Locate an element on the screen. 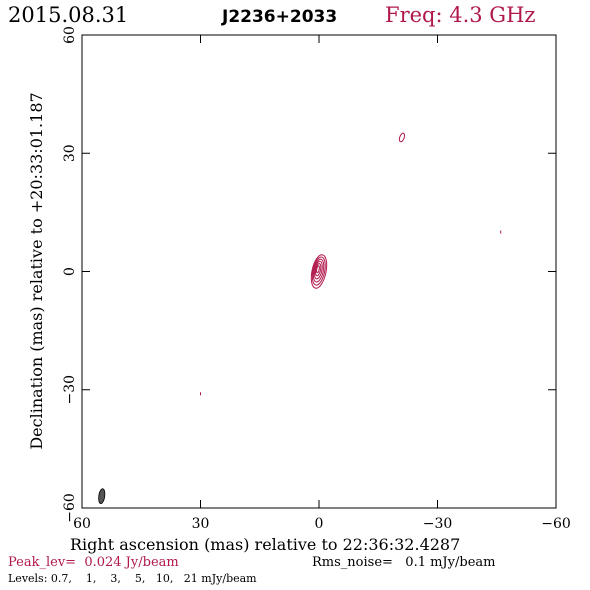 Image resolution: width=590 pixels, height=590 pixels. rms-noise: Rms_noise= 0.1 mJy/beam is located at coordinates (403, 562).